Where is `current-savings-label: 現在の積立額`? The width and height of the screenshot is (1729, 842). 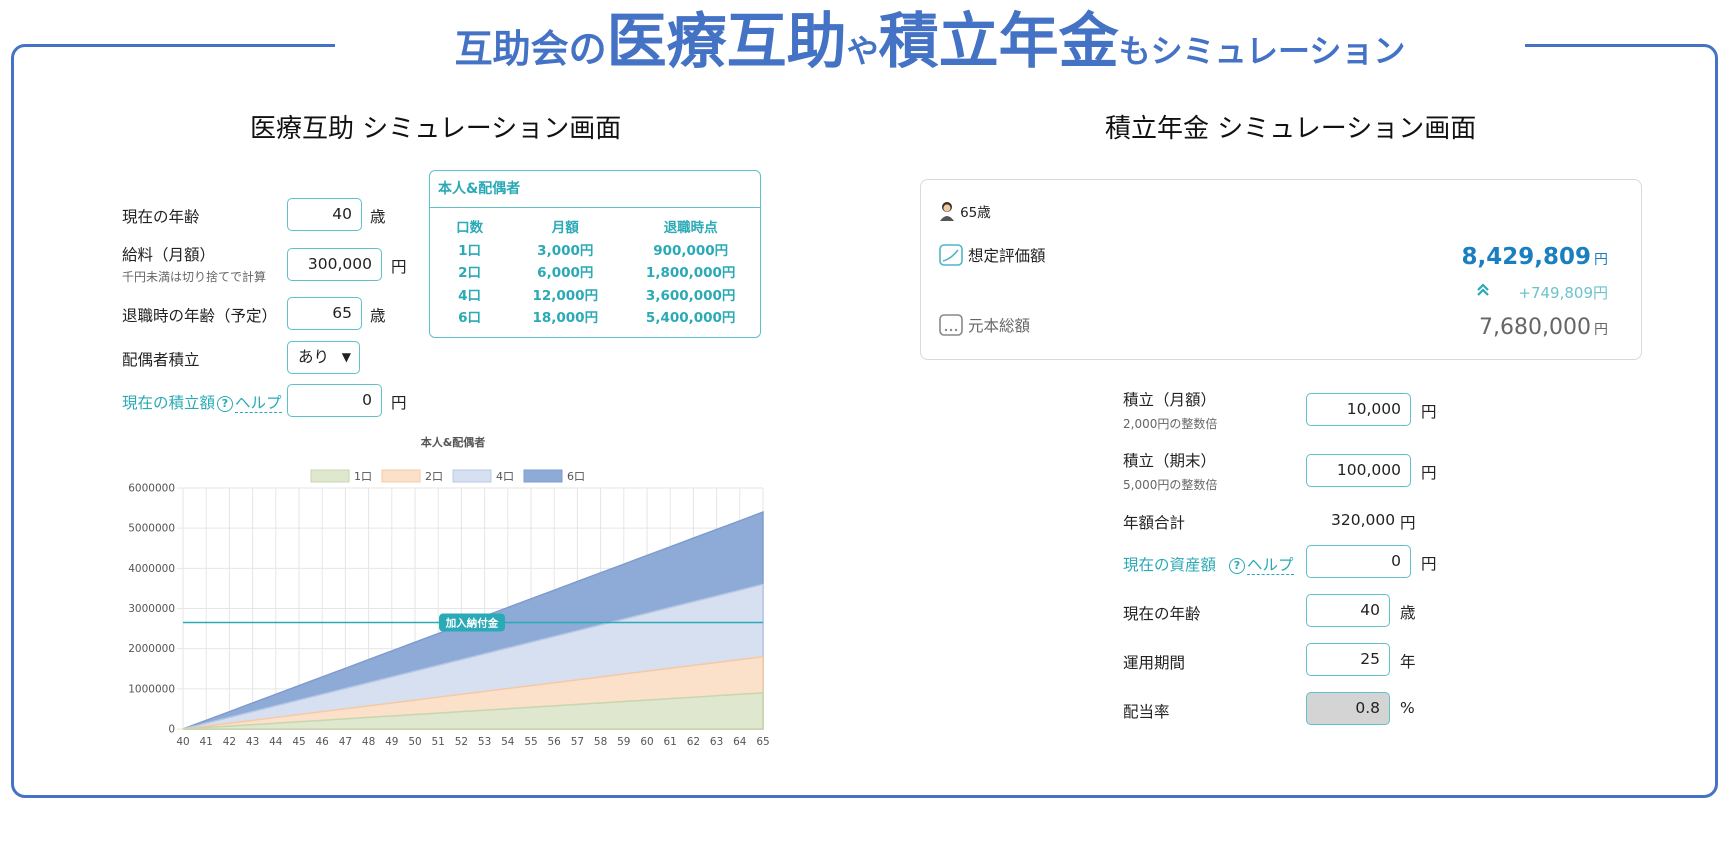 current-savings-label: 現在の積立額 is located at coordinates (169, 403).